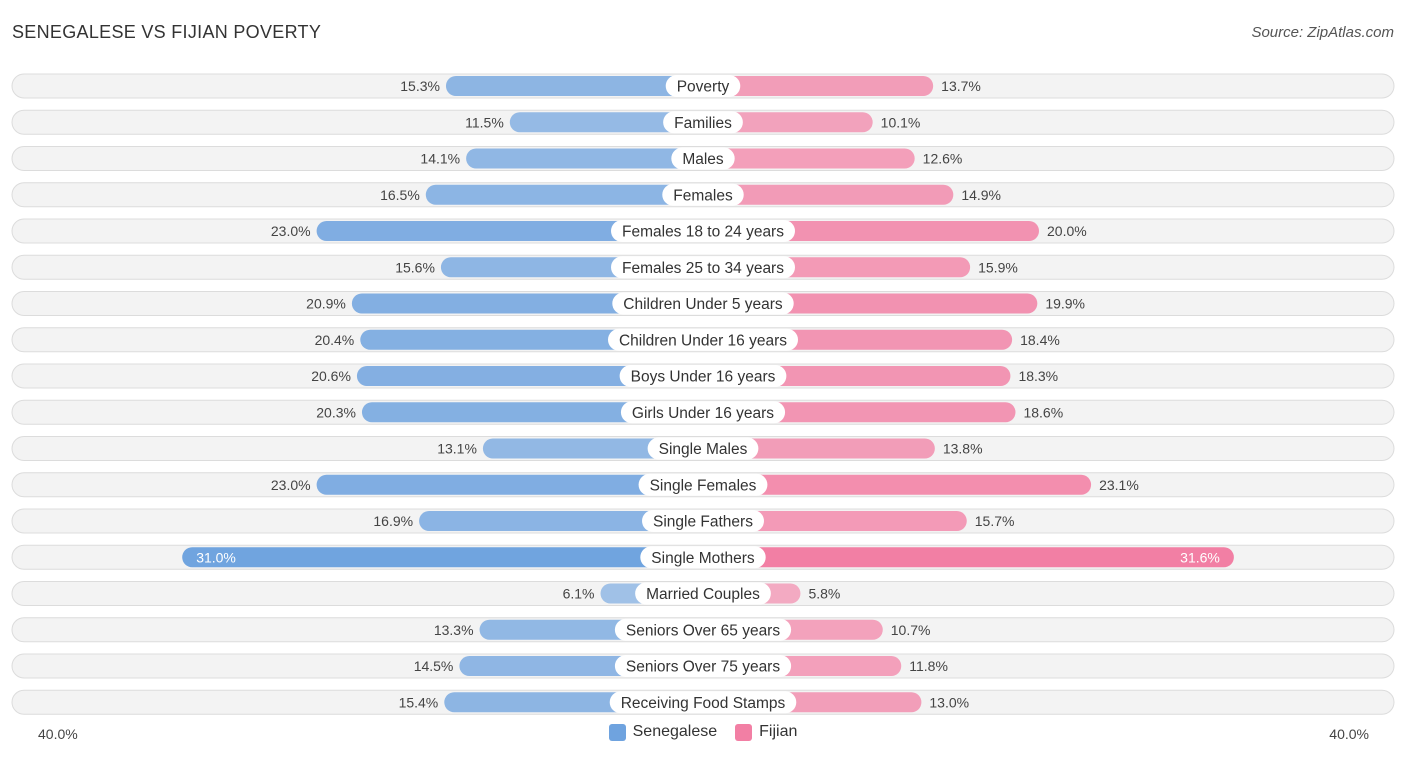 Image resolution: width=1406 pixels, height=758 pixels. What do you see at coordinates (434, 666) in the screenshot?
I see `value-label-senegalese: 14.5%` at bounding box center [434, 666].